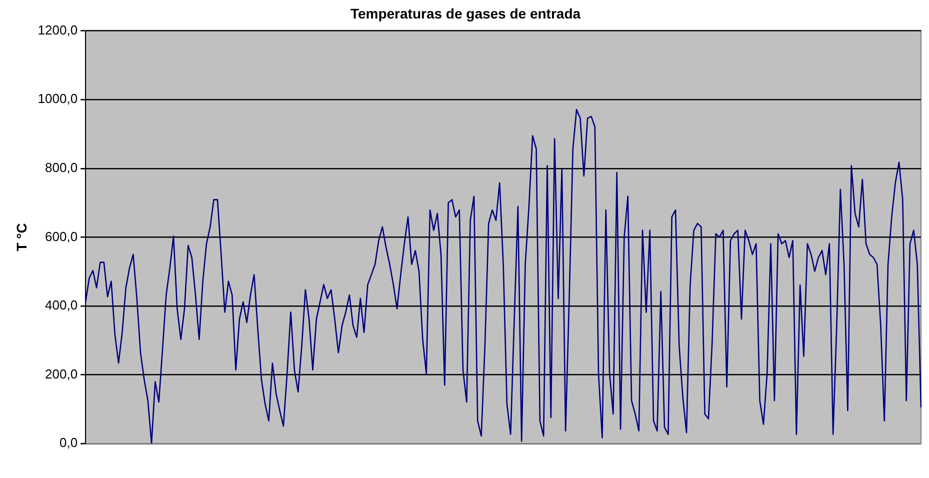 This screenshot has height=478, width=929. What do you see at coordinates (58, 98) in the screenshot?
I see `y-tick-label: 1000,0` at bounding box center [58, 98].